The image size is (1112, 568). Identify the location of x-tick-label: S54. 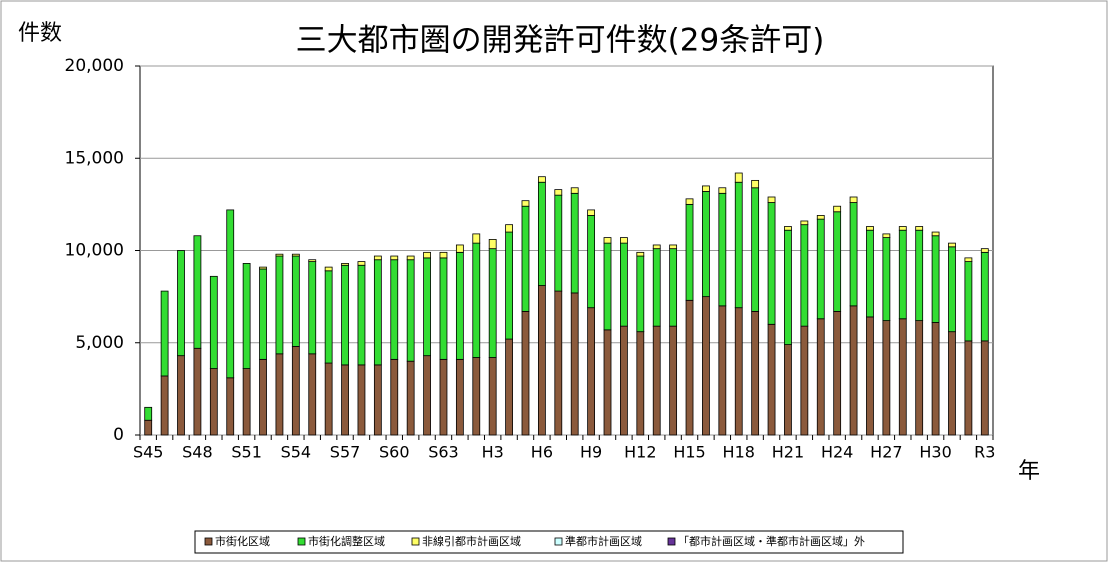
(296, 452).